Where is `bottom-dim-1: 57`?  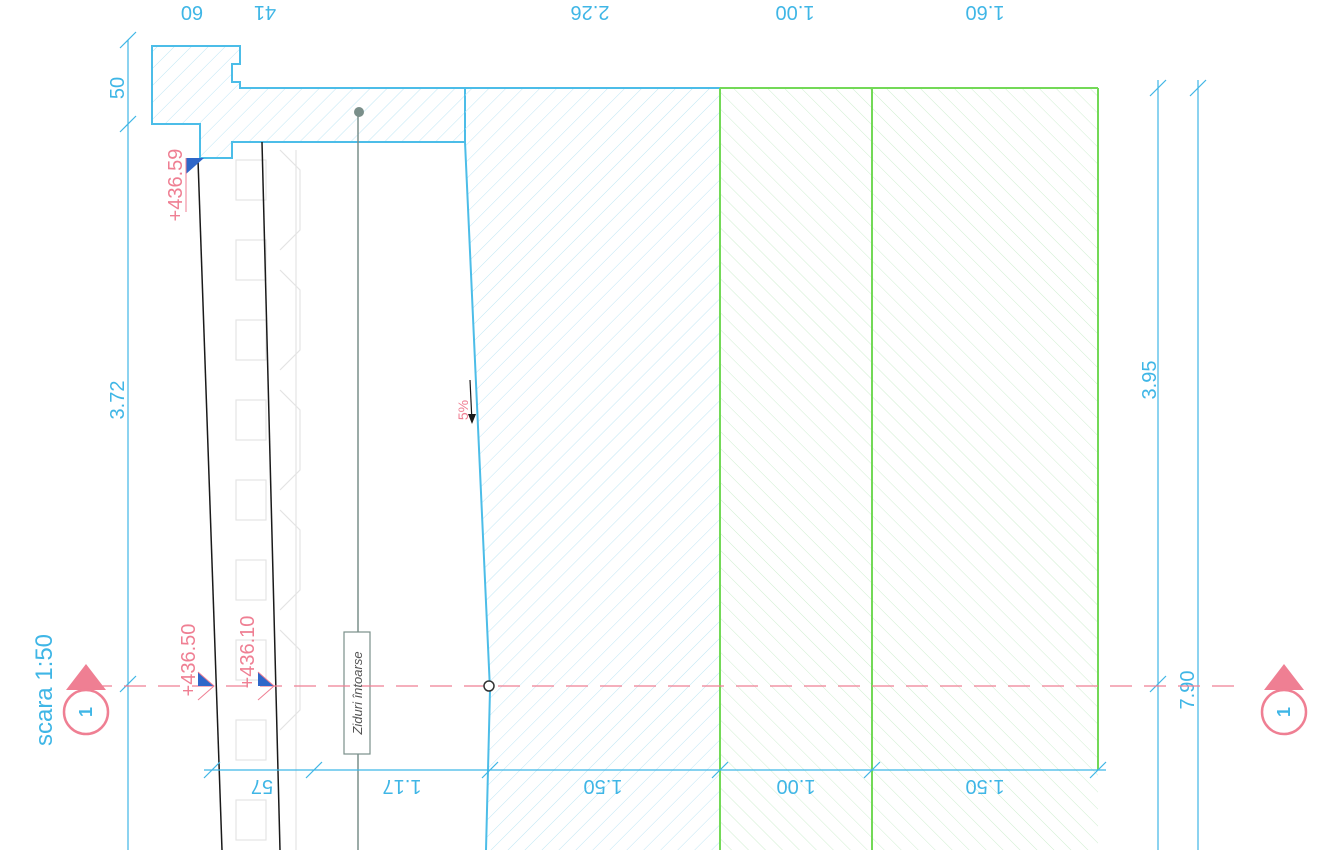 bottom-dim-1: 57 is located at coordinates (262, 786).